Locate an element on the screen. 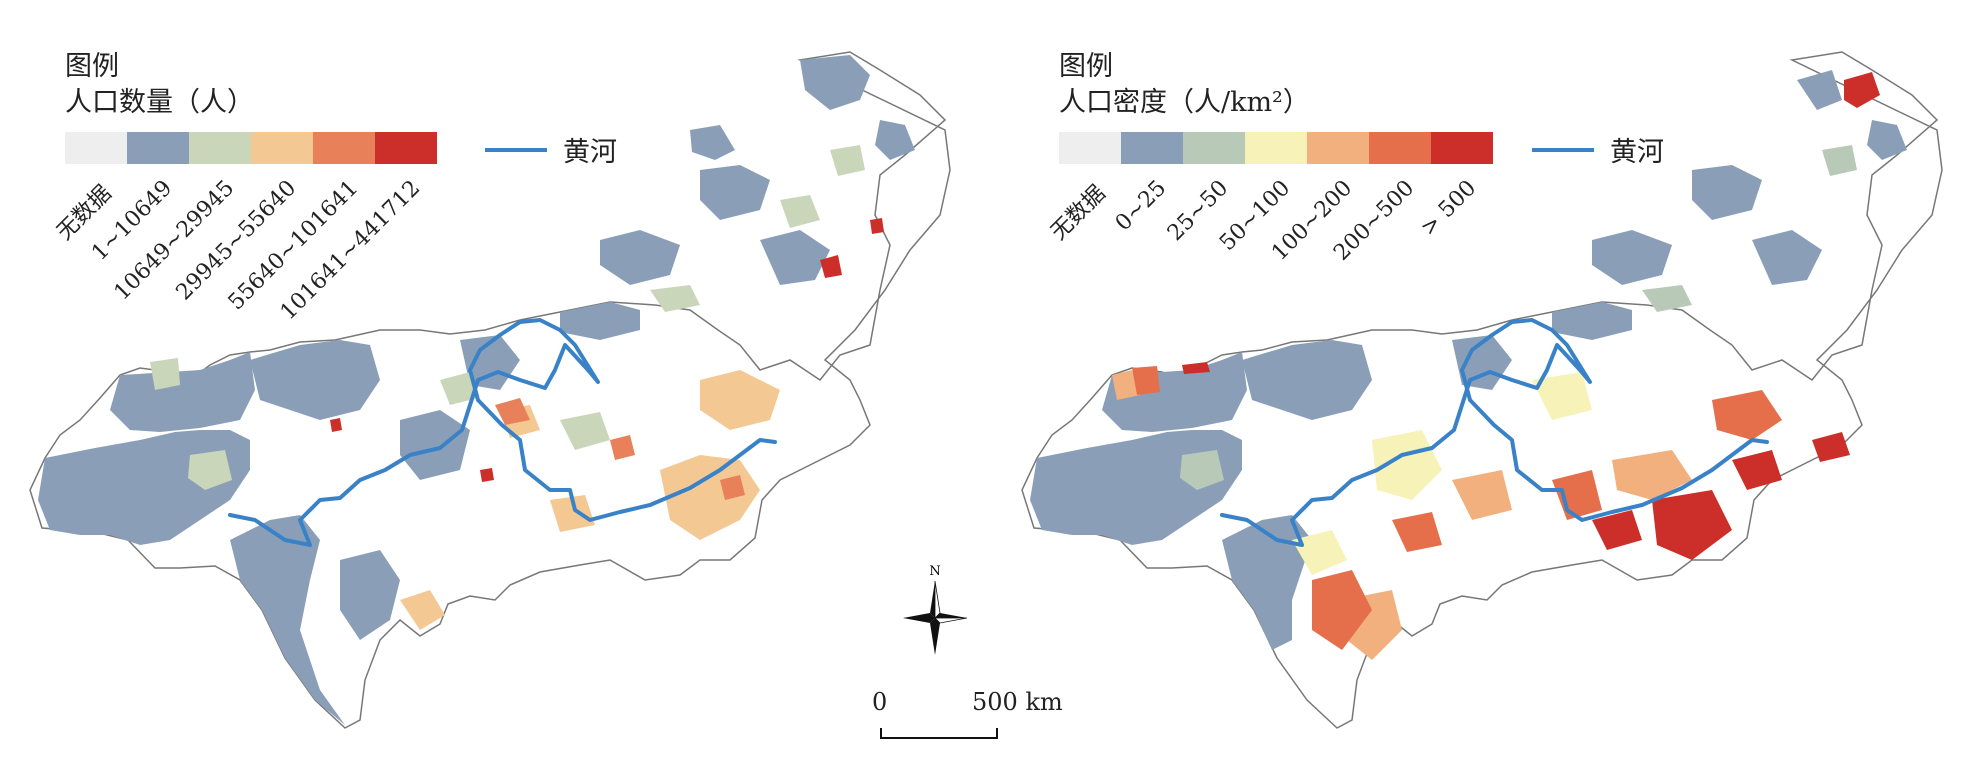 The width and height of the screenshot is (1984, 775). scale-bar: 0 500 km is located at coordinates (961, 718).